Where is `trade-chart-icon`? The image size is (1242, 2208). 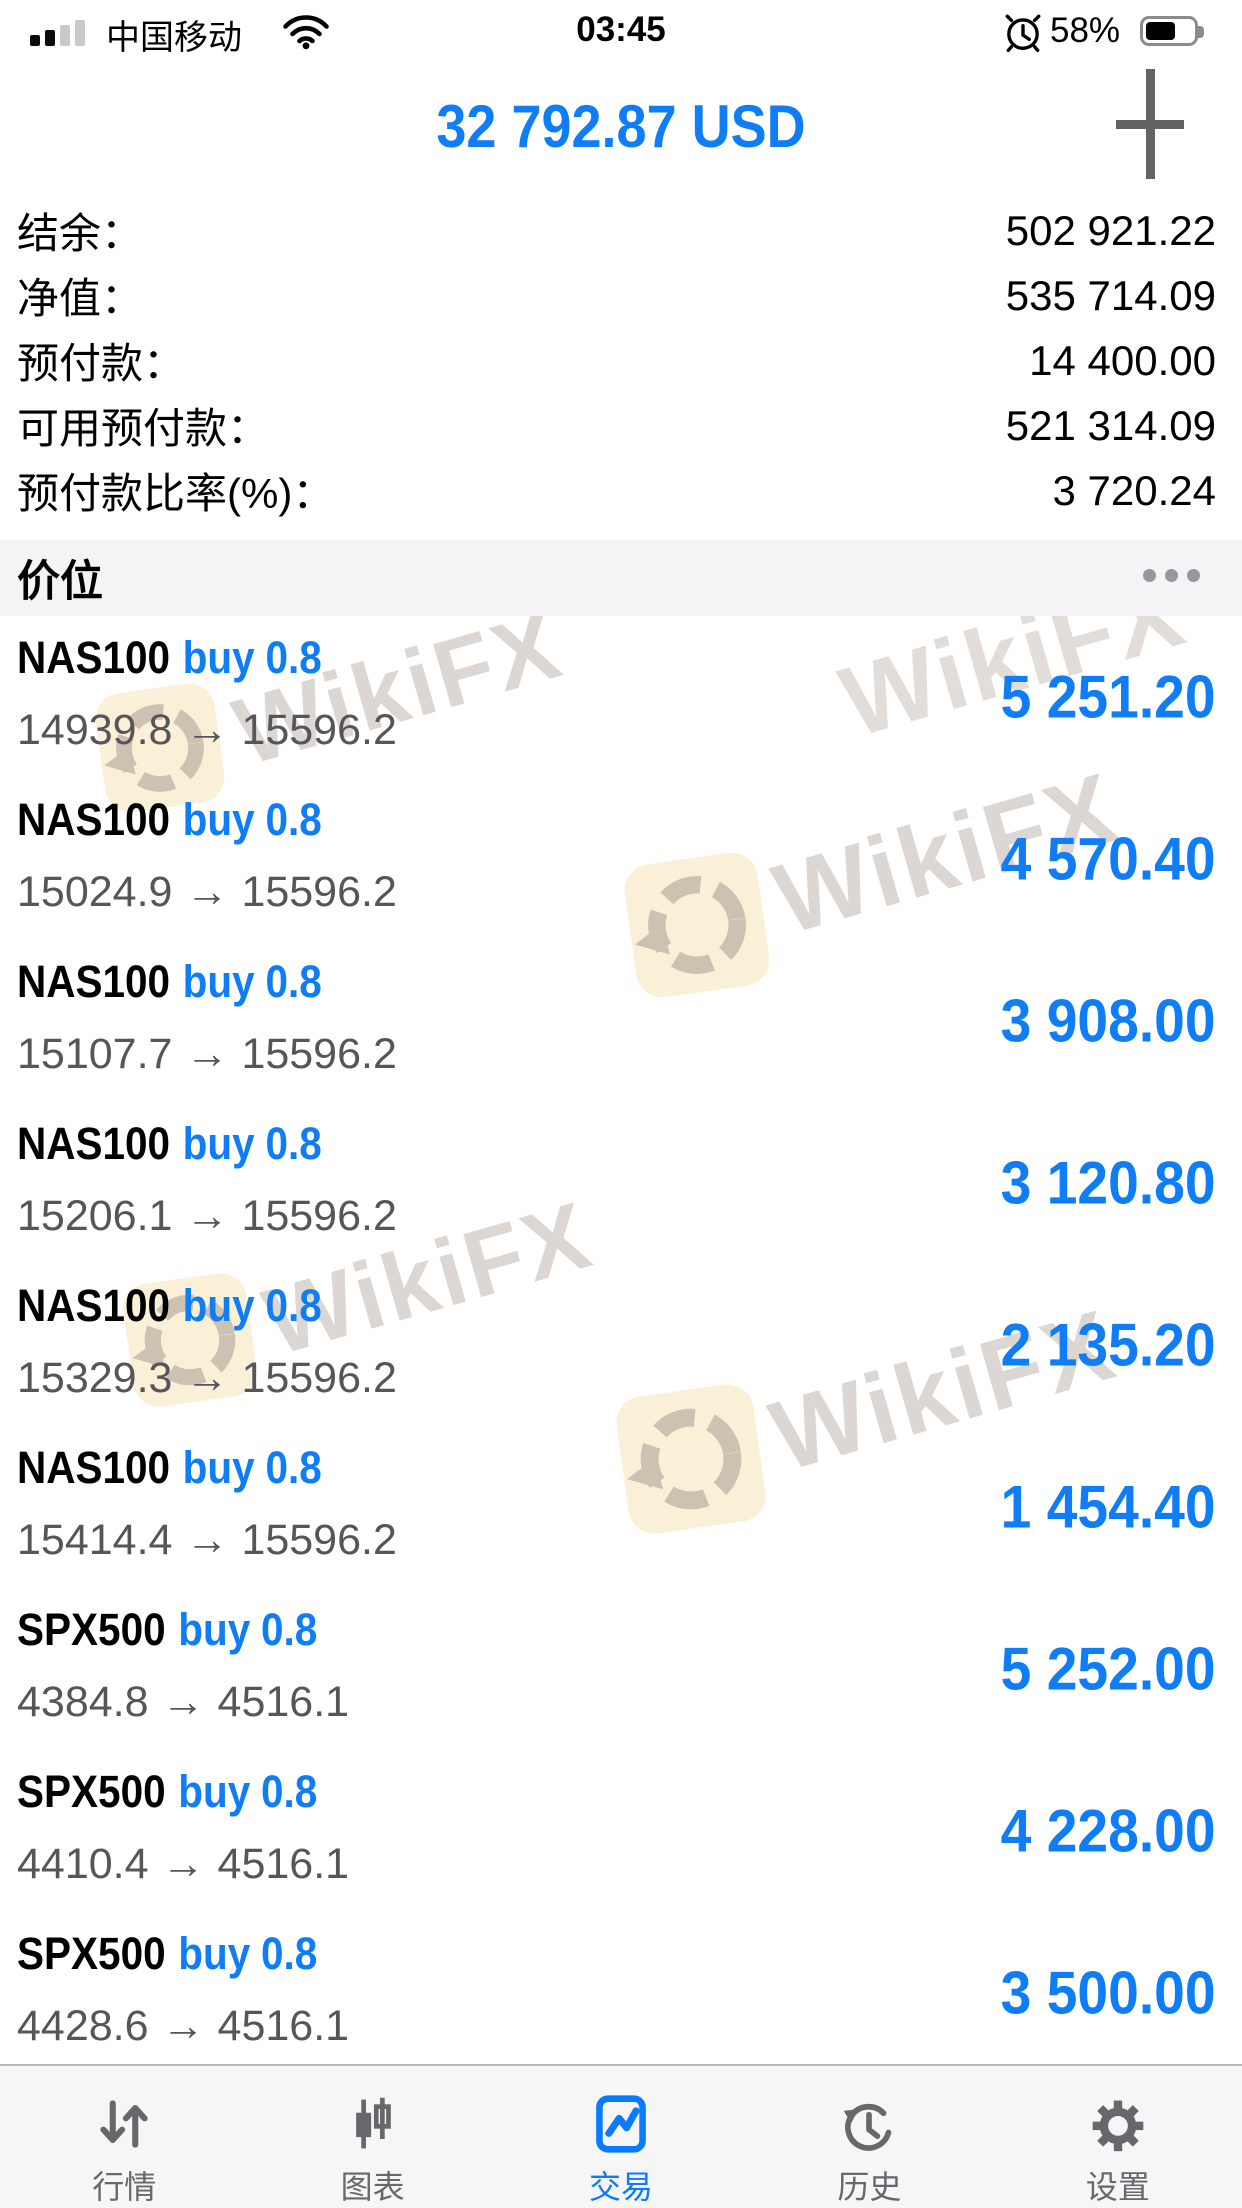
trade-chart-icon is located at coordinates (621, 2124).